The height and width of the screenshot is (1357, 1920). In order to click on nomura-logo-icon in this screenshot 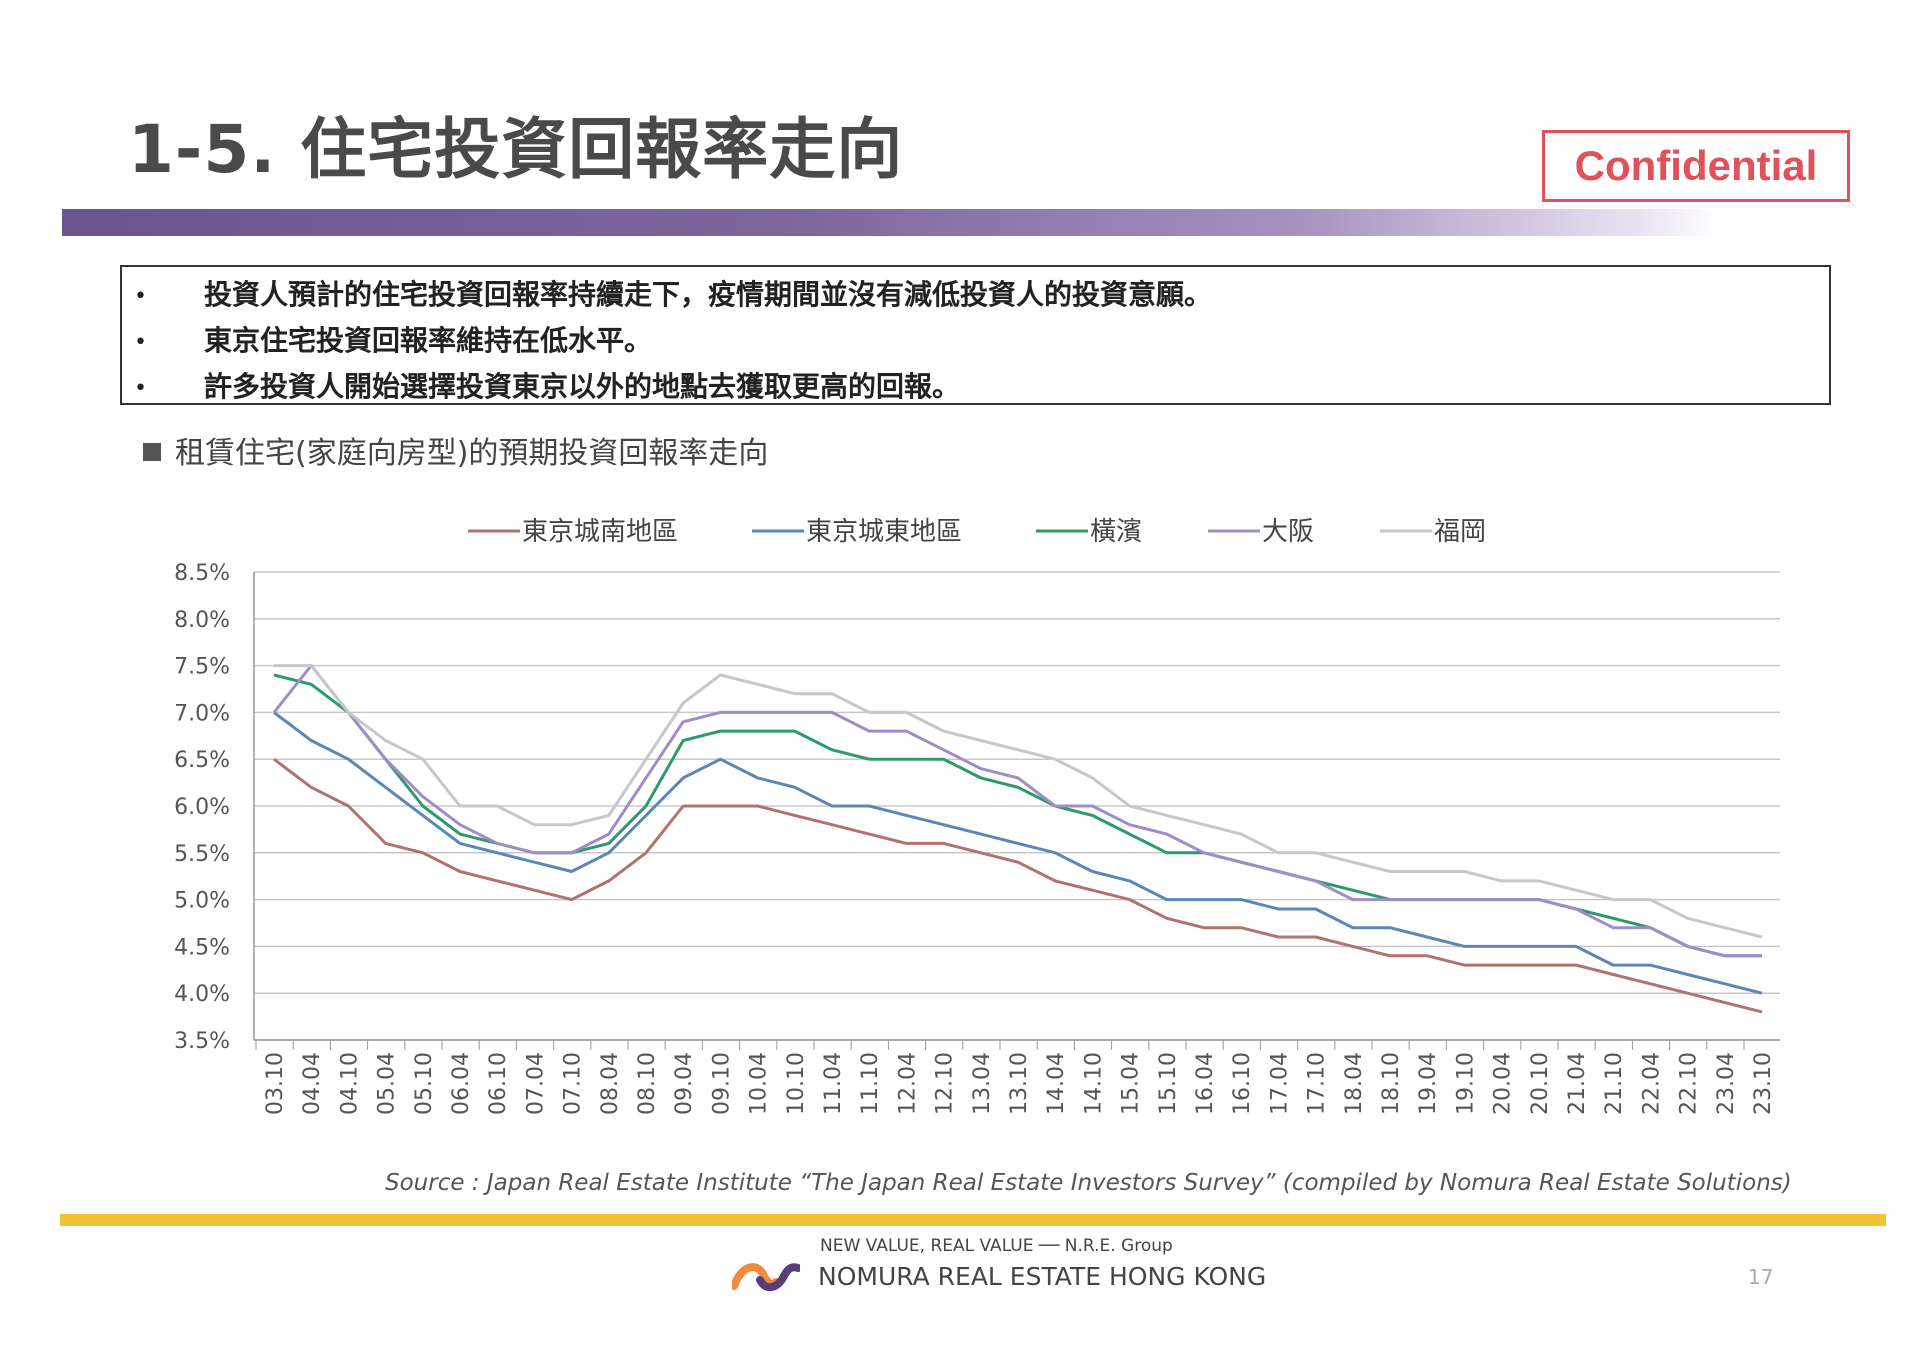, I will do `click(766, 1277)`.